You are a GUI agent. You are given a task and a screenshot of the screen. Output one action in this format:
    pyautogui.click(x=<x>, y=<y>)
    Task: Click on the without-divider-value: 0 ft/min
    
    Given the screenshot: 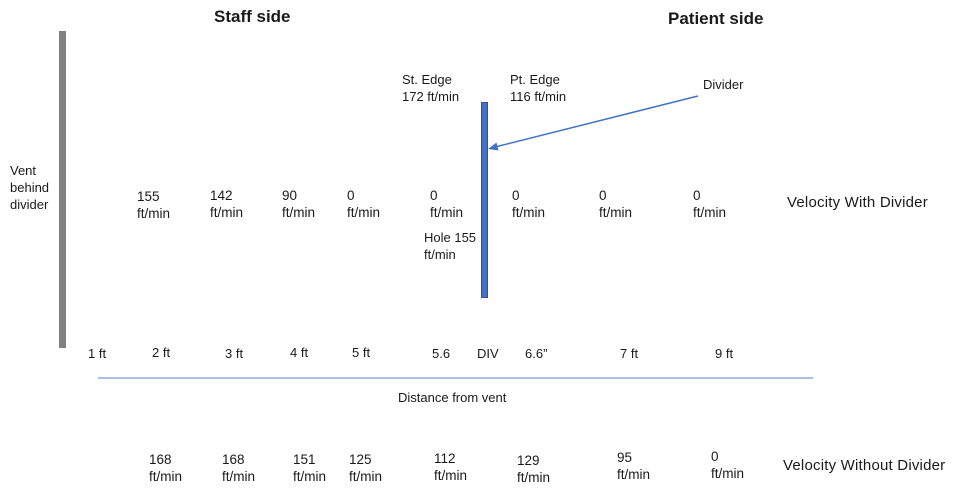 What is the action you would take?
    pyautogui.click(x=727, y=465)
    